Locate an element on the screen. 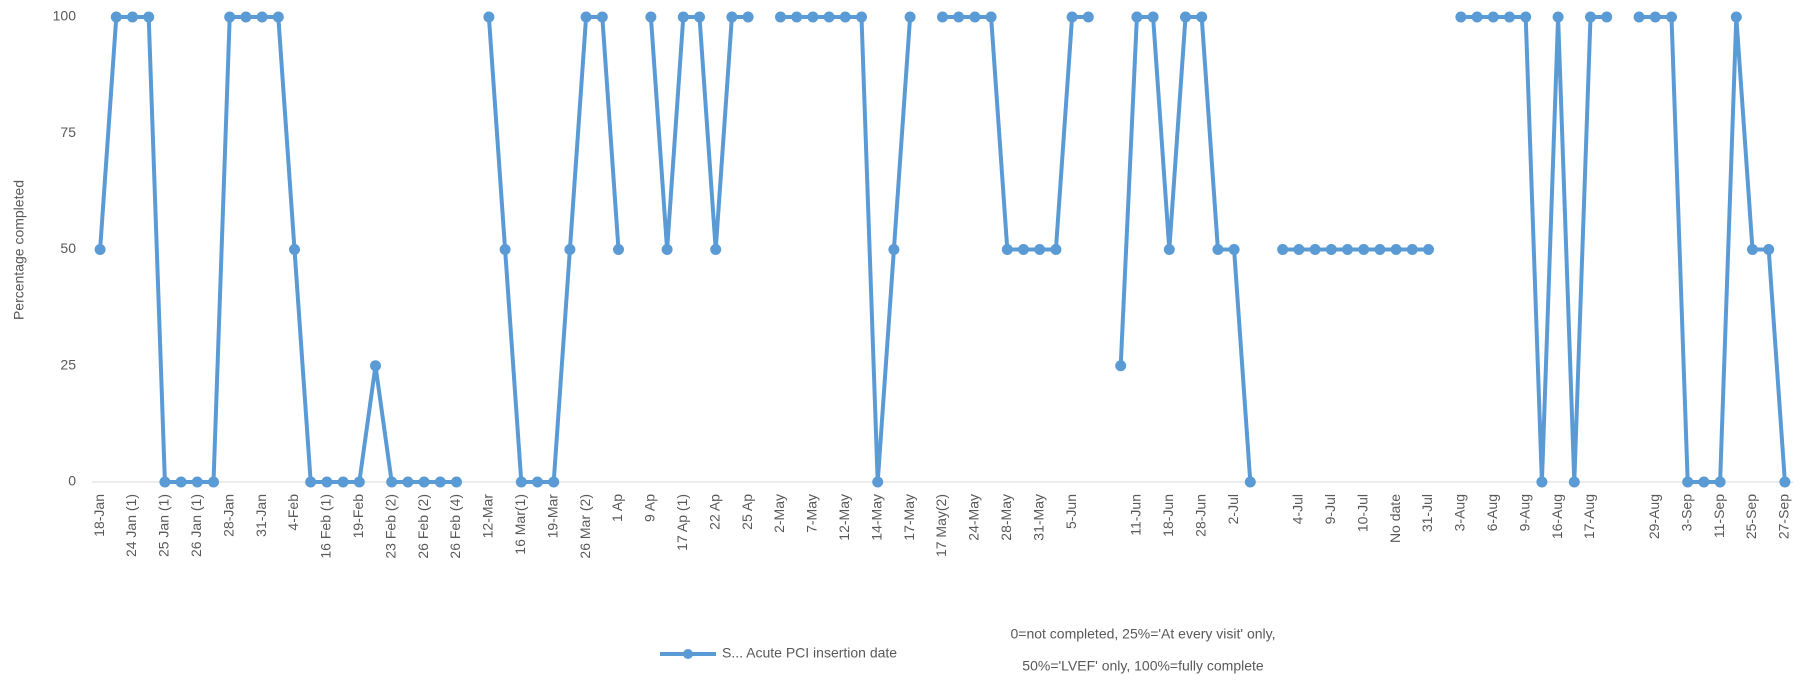 This screenshot has height=680, width=1810. x-tick-label: 12-Mar is located at coordinates (488, 516).